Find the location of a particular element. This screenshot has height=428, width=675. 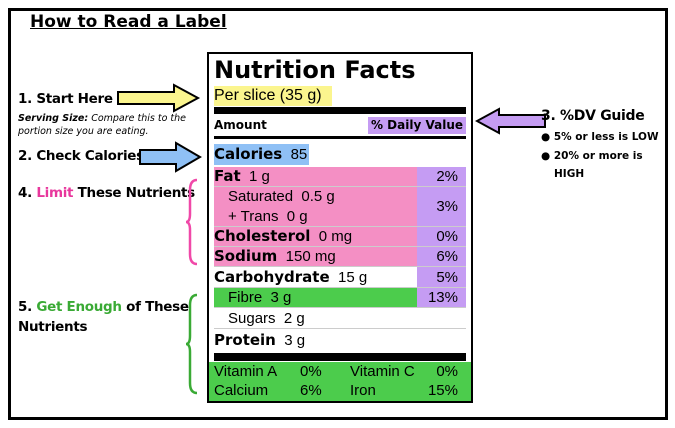

nutrient-name: Protein is located at coordinates (245, 340).